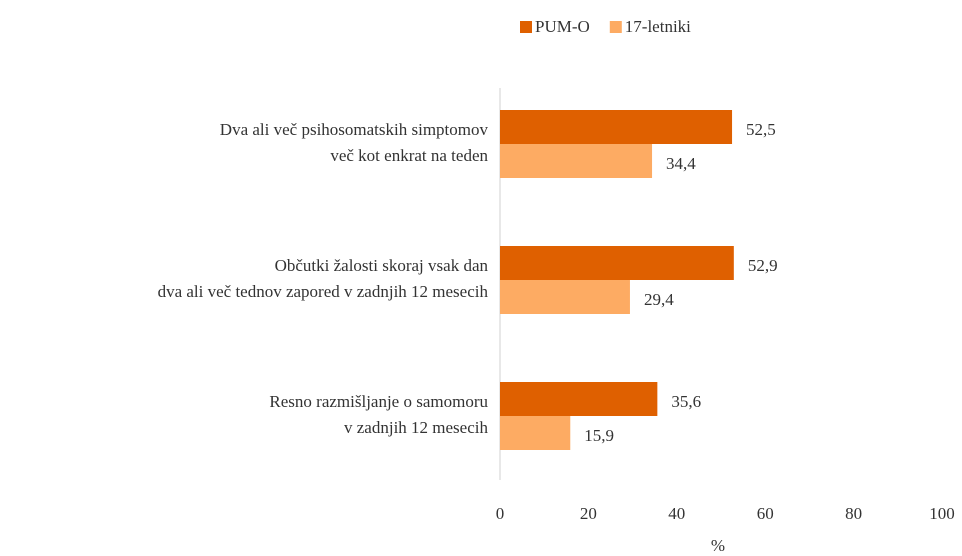 The width and height of the screenshot is (962, 556). Describe the element at coordinates (658, 26) in the screenshot. I see `legend-label: 17-letniki` at that location.